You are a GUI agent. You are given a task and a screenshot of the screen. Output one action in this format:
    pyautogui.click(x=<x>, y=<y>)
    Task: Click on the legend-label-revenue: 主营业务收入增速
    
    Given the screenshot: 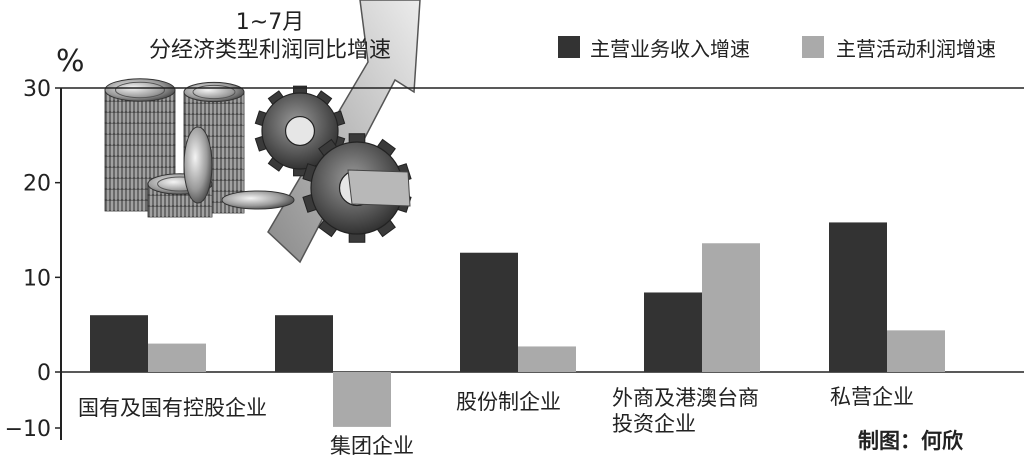 What is the action you would take?
    pyautogui.click(x=670, y=49)
    